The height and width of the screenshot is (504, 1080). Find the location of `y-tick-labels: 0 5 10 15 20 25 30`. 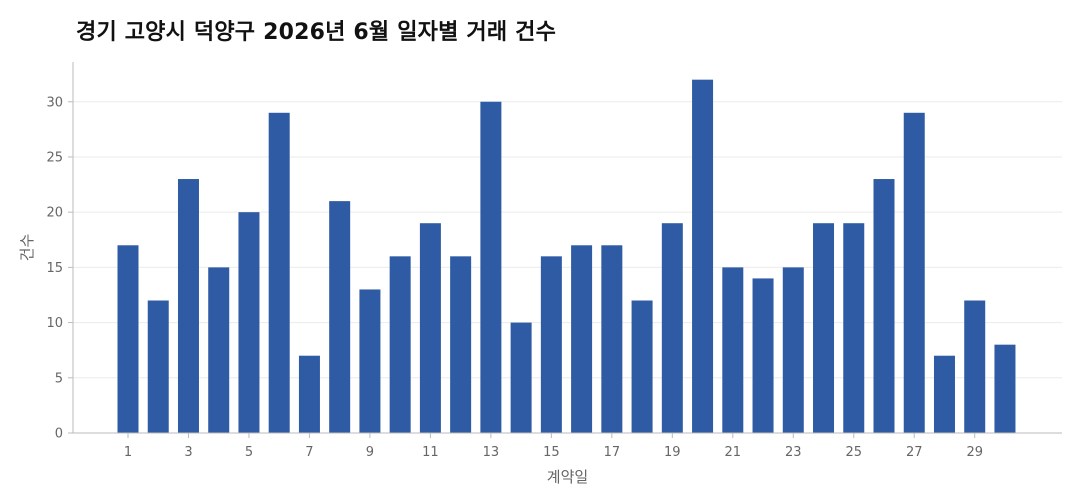

y-tick-labels: 0 5 10 15 20 25 30 is located at coordinates (54, 268).